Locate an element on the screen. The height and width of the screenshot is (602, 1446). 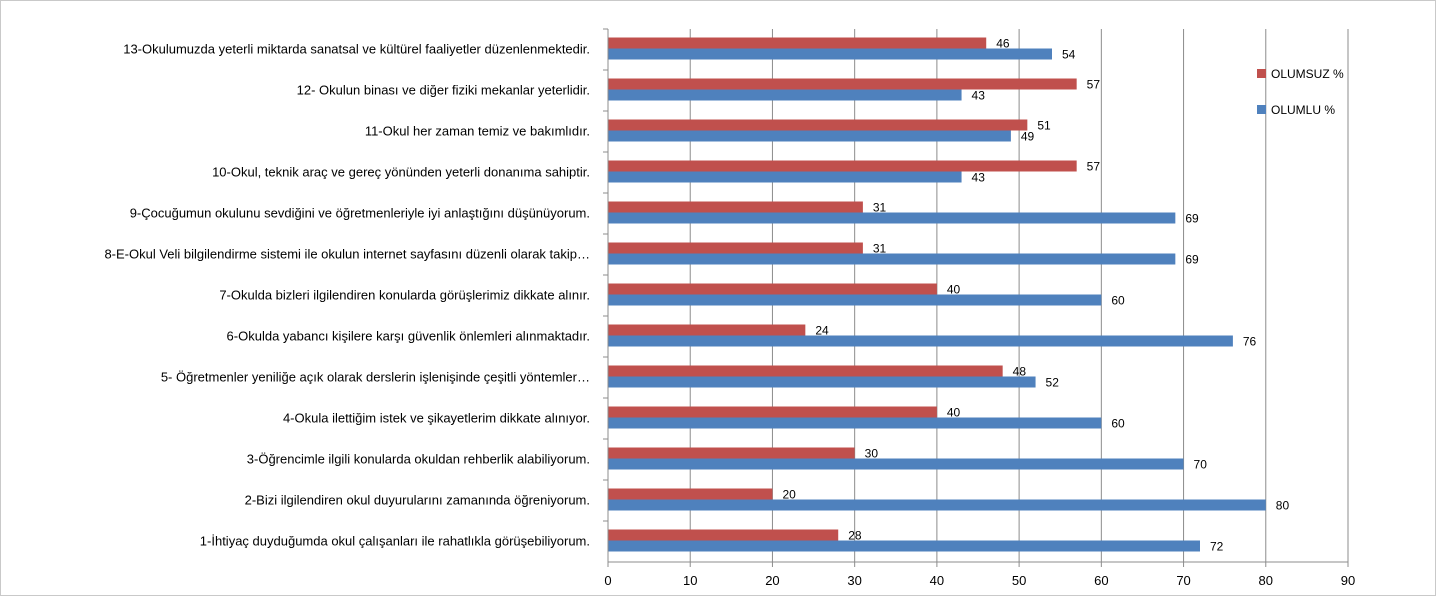
x-tick-label: 20 is located at coordinates (772, 580).